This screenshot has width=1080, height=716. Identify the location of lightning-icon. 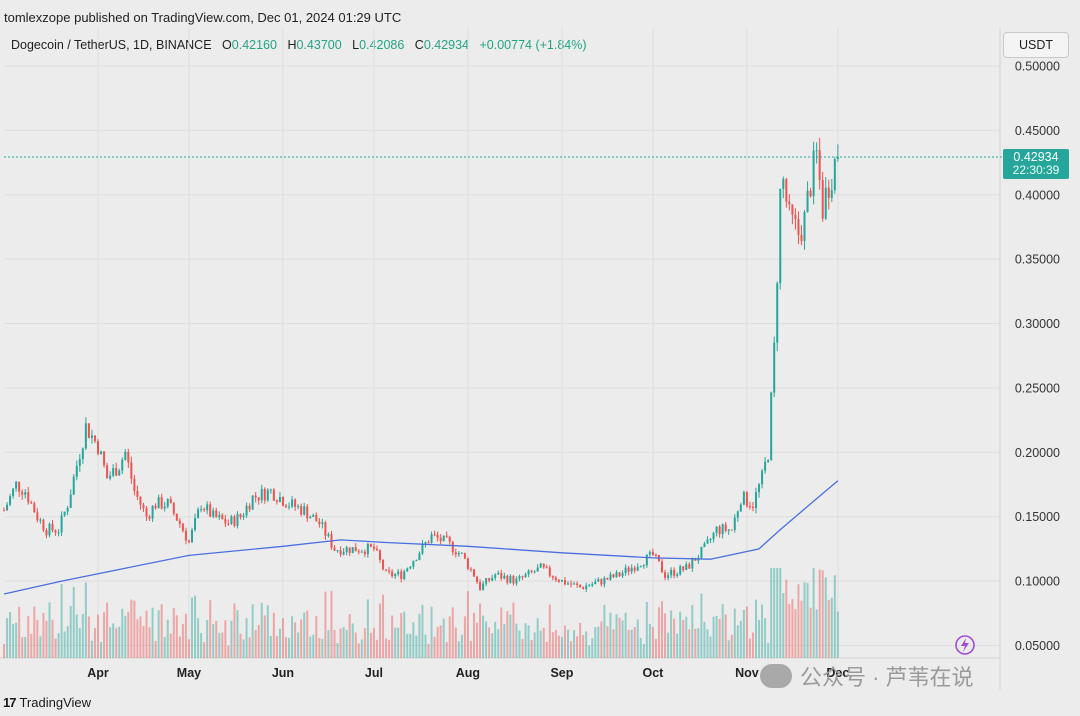
(965, 645).